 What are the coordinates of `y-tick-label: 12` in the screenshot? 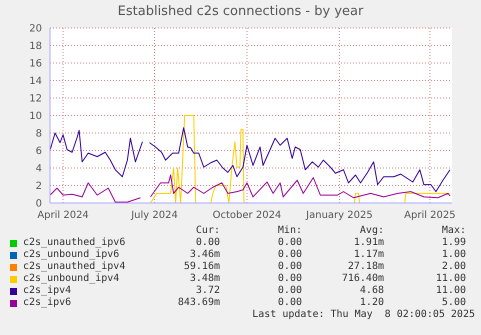 It's located at (35, 99).